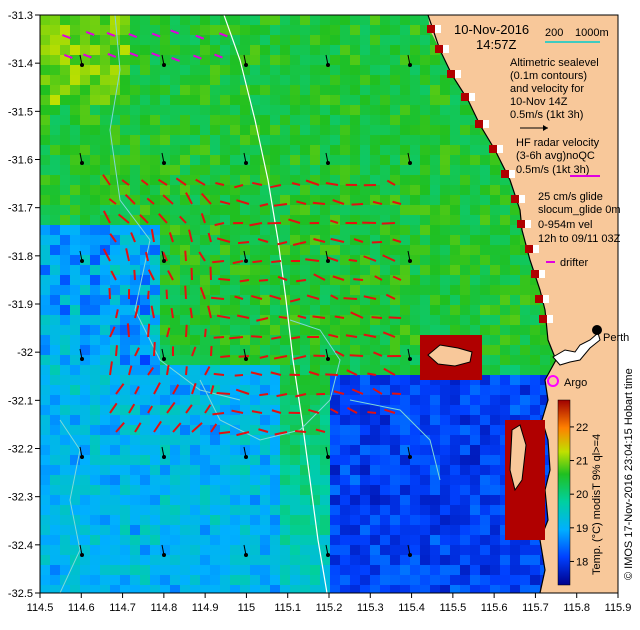  I want to click on coastal-cell, so click(543, 319).